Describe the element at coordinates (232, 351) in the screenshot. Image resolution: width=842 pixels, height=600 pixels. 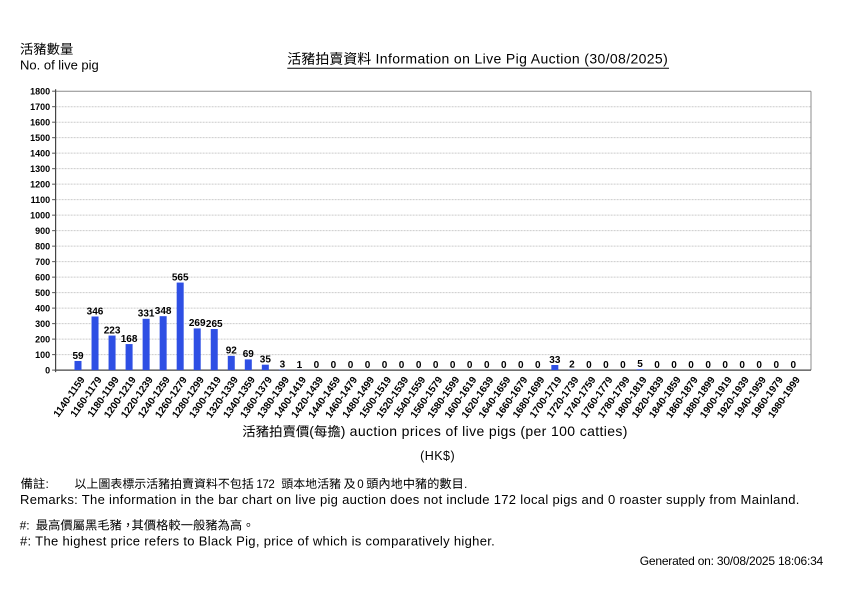
I see `svg-text: 92` at that location.